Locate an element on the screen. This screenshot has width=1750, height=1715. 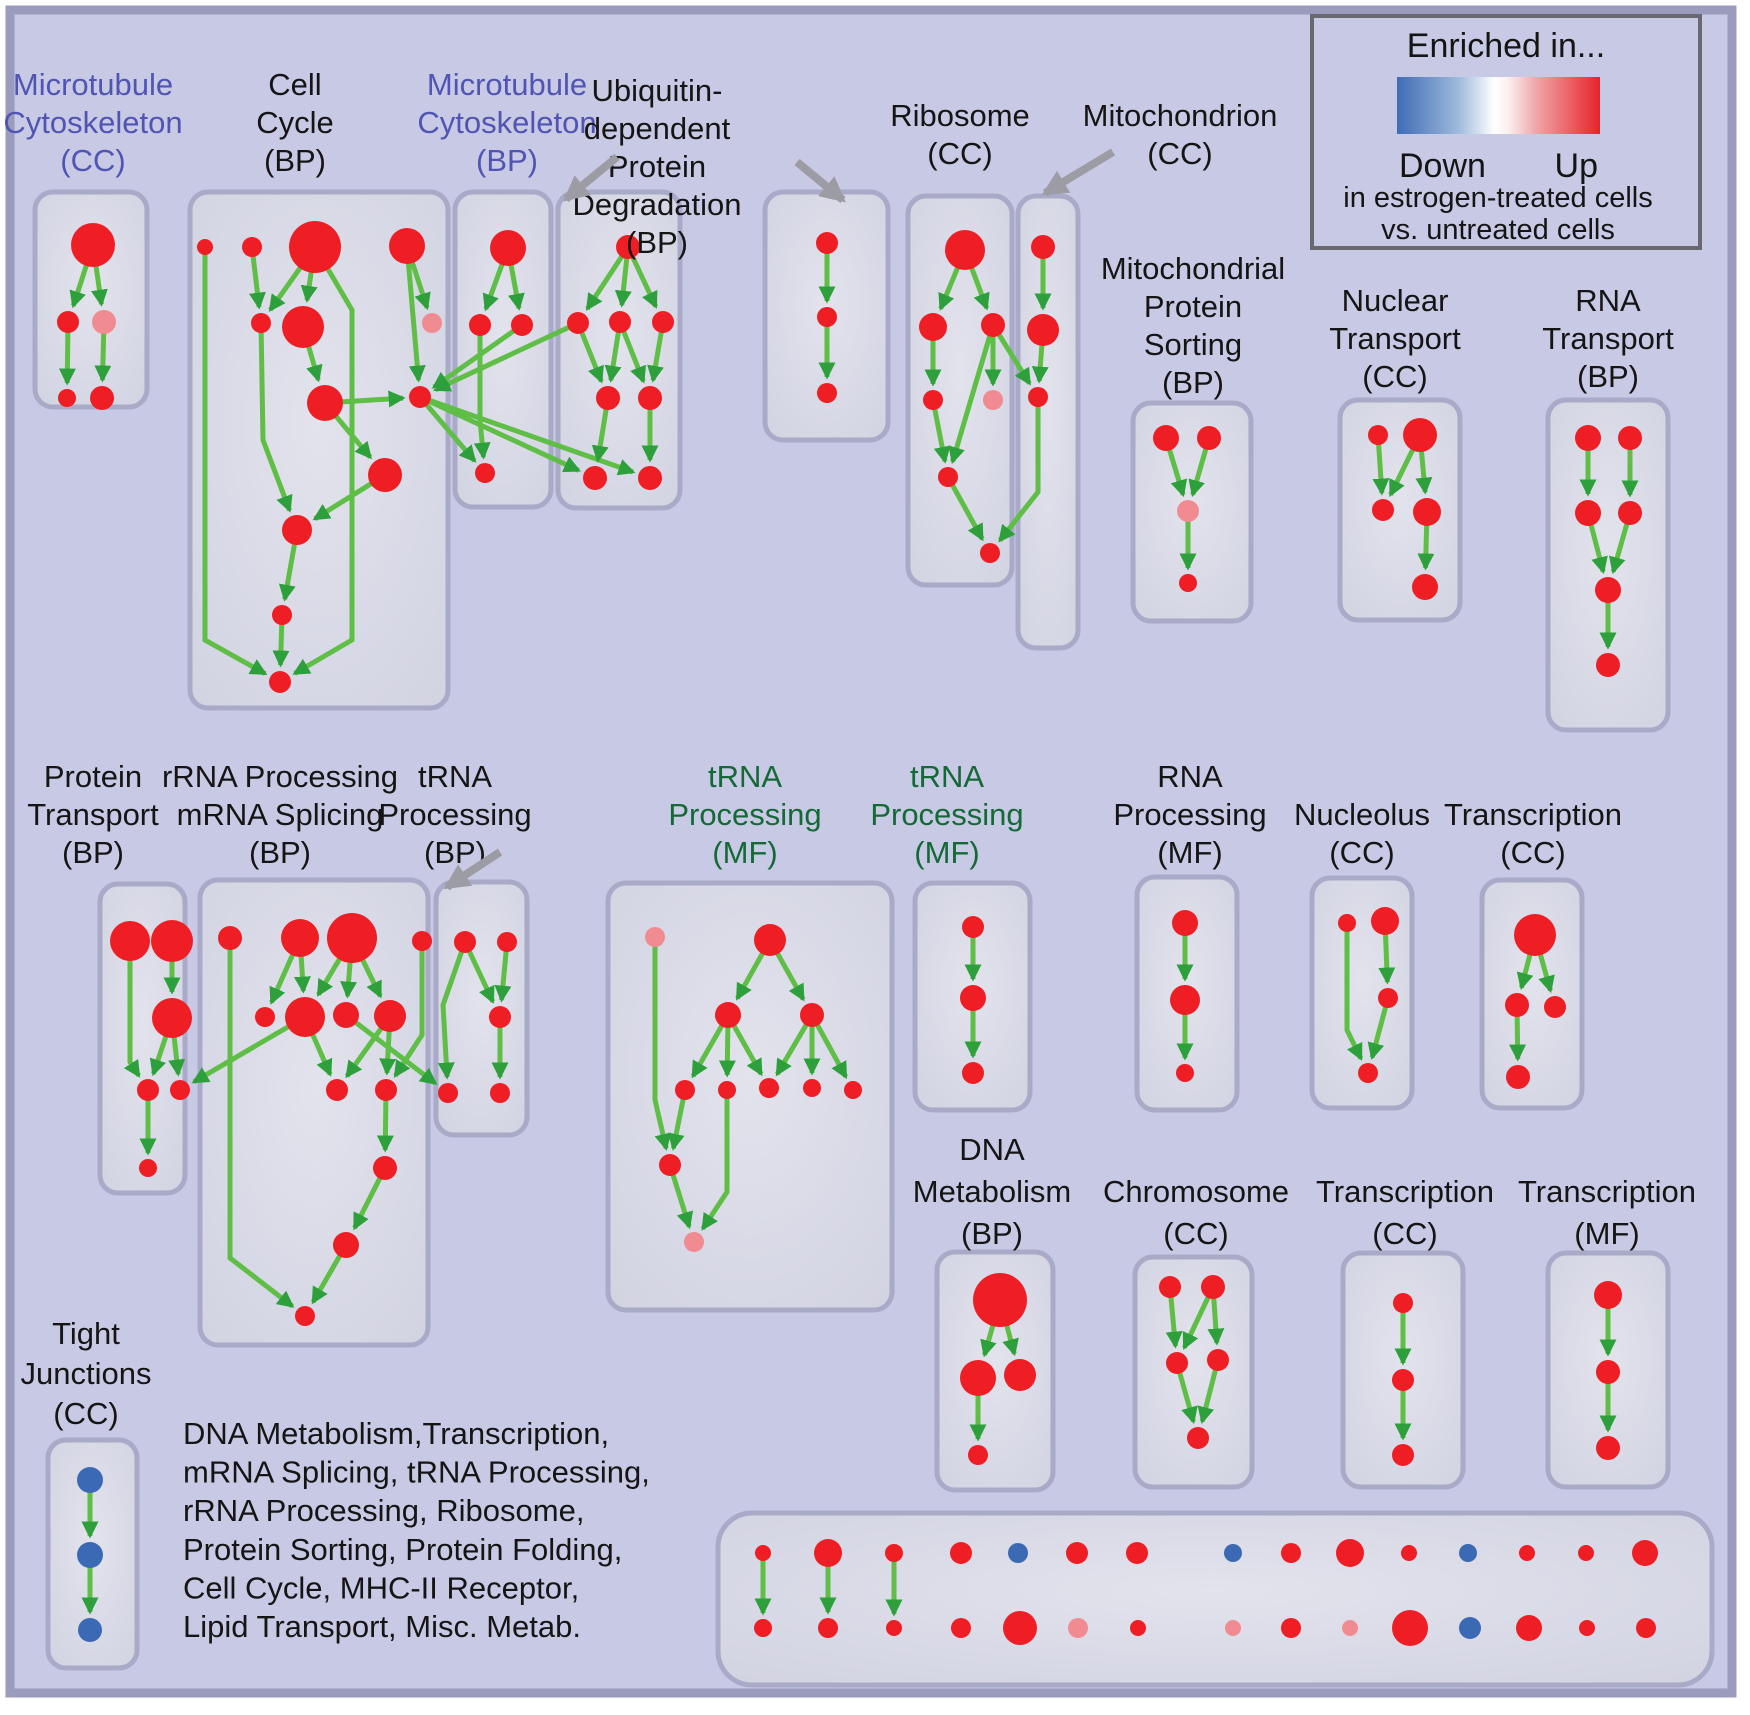
node-k1 is located at coordinates (1535, 935).